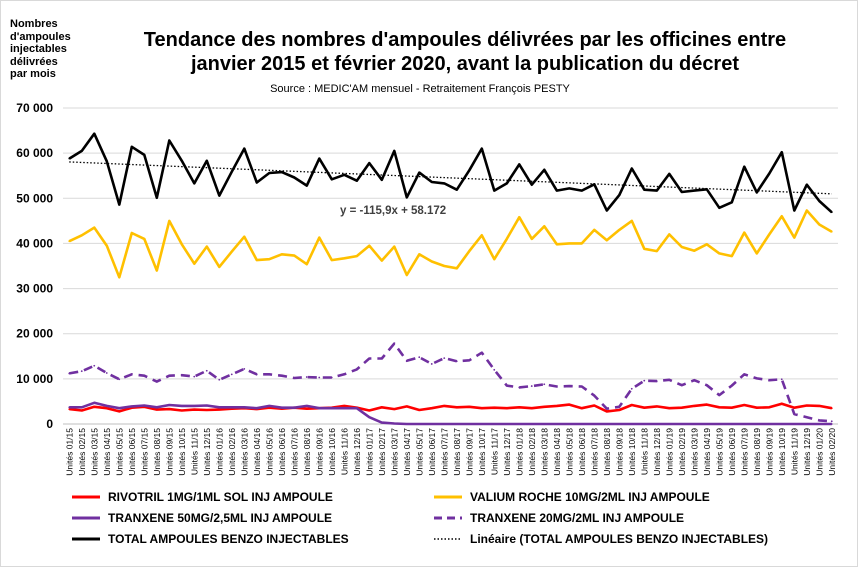  What do you see at coordinates (619, 452) in the screenshot?
I see `x-tick-label: Unités 09/18` at bounding box center [619, 452].